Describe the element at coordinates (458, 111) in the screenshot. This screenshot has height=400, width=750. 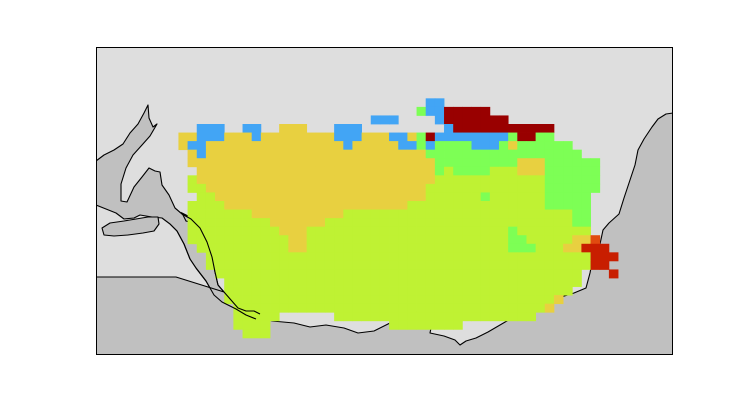
I see `grid-cell-darkred` at that location.